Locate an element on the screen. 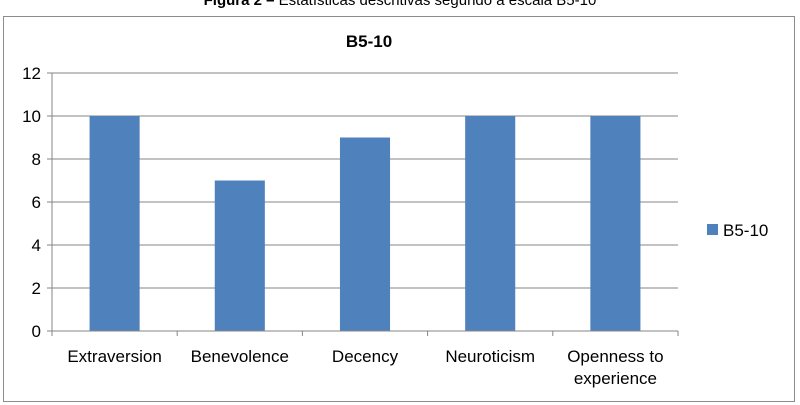 The height and width of the screenshot is (405, 800). x-tick-label: Openness to is located at coordinates (615, 356).